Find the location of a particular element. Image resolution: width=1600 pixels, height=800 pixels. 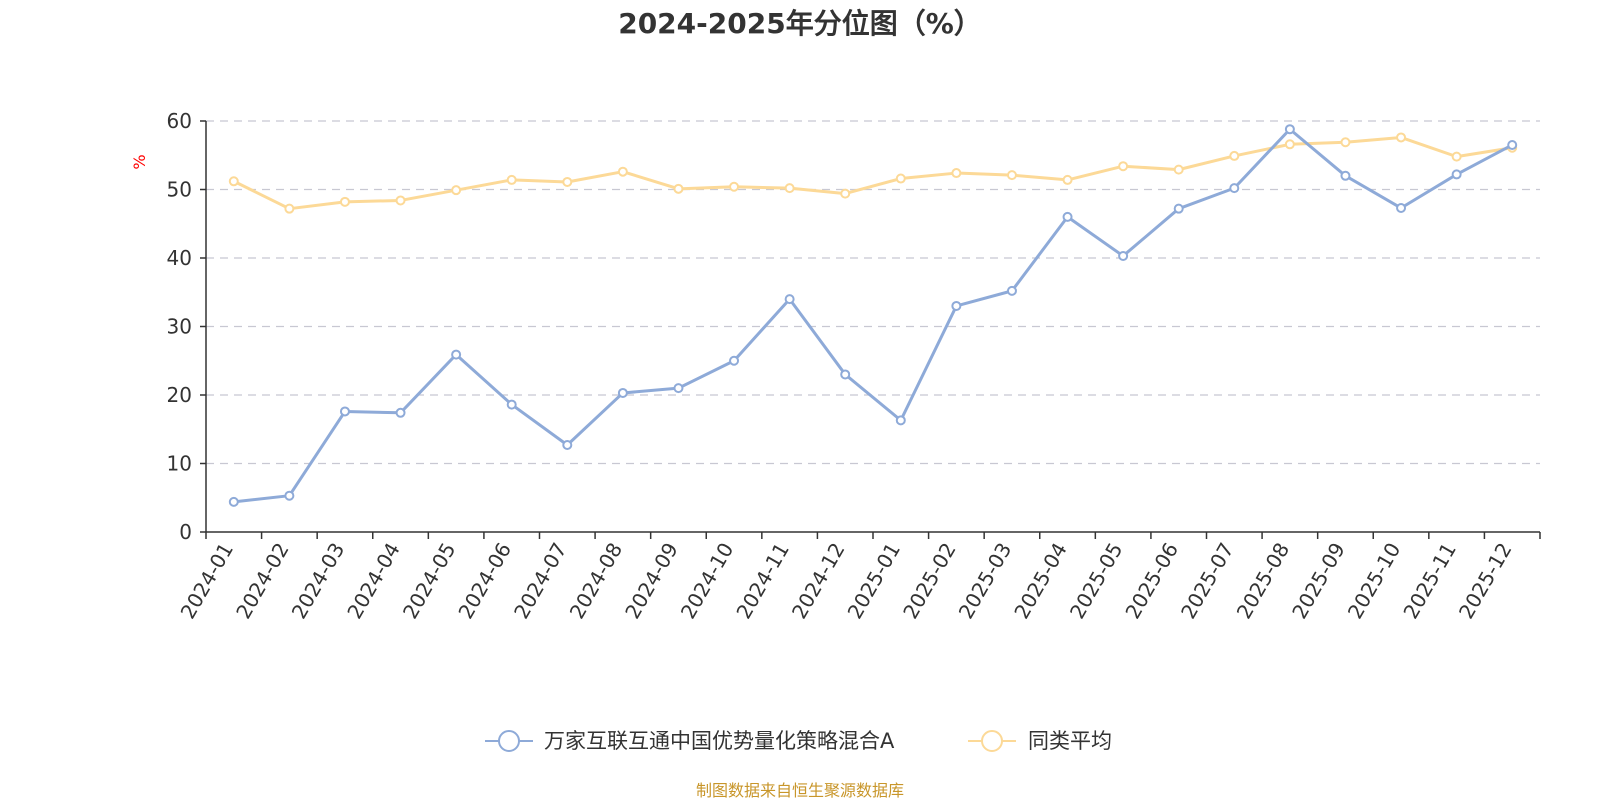

x-tick-label-2024-06: 2024-06 is located at coordinates (484, 581).